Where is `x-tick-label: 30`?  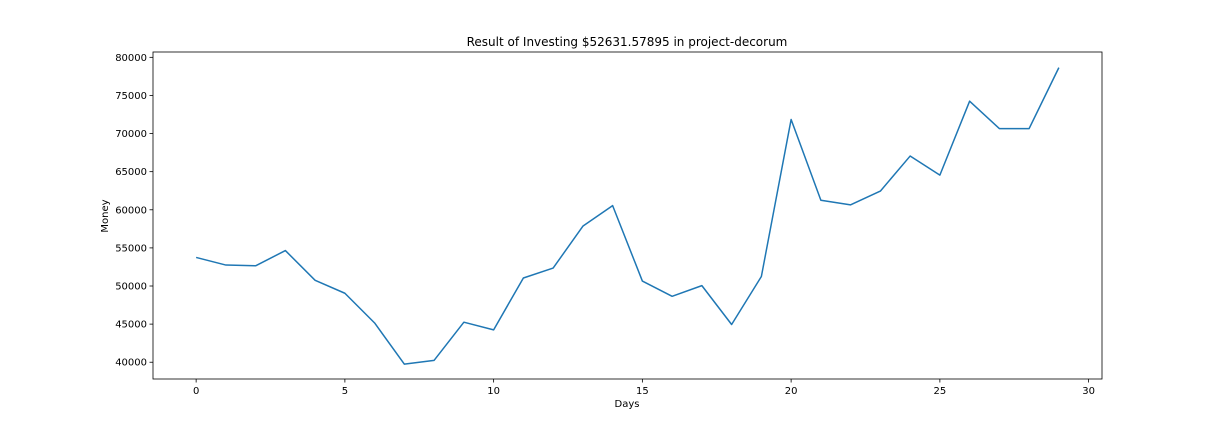
x-tick-label: 30 is located at coordinates (1088, 391).